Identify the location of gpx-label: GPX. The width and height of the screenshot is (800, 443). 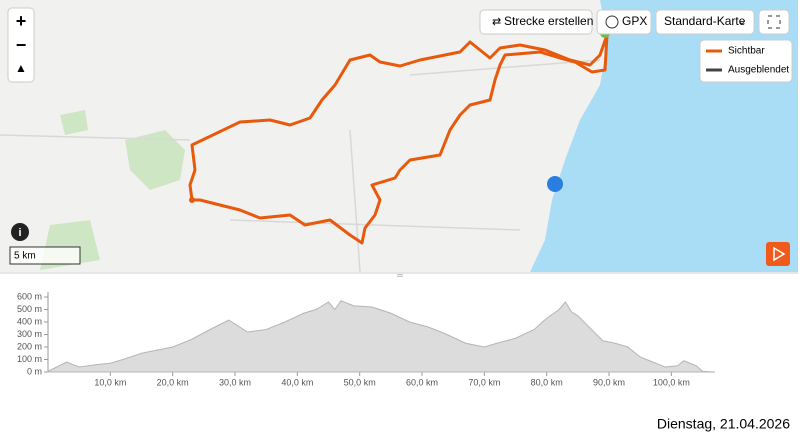
(634, 21).